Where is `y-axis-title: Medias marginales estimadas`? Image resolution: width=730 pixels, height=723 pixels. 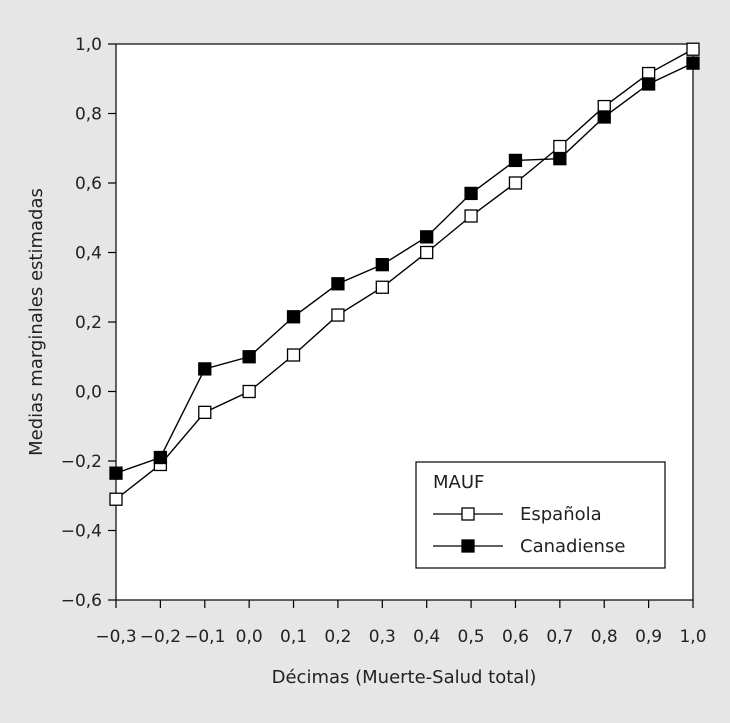
y-axis-title: Medias marginales estimadas is located at coordinates (36, 322).